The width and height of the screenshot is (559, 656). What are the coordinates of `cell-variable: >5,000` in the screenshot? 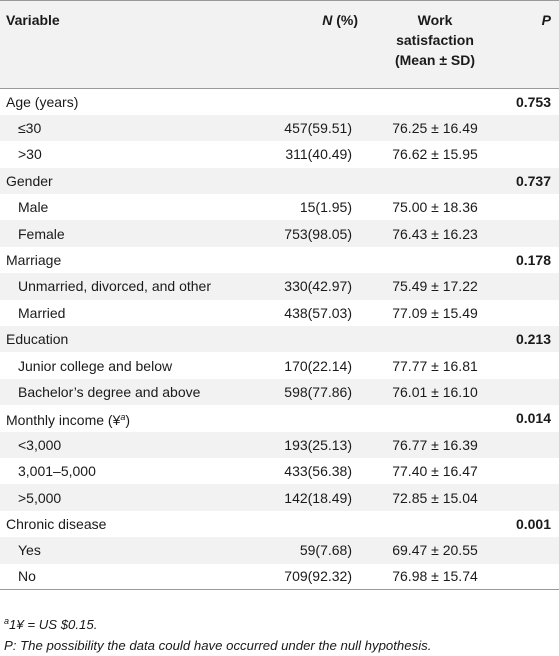 It's located at (120, 497).